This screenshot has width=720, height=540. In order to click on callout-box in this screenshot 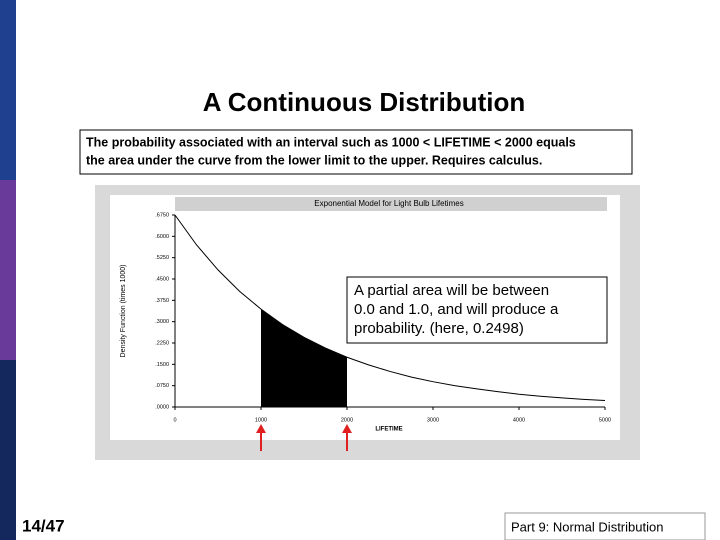, I will do `click(356, 152)`.